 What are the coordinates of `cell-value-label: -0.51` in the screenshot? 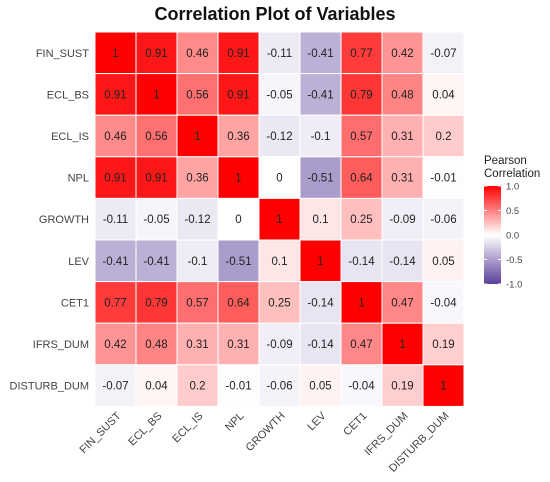 It's located at (238, 262).